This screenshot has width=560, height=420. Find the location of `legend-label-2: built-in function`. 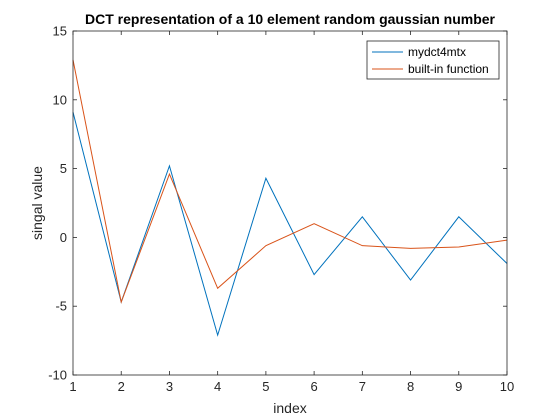

legend-label-2: built-in function is located at coordinates (448, 69).